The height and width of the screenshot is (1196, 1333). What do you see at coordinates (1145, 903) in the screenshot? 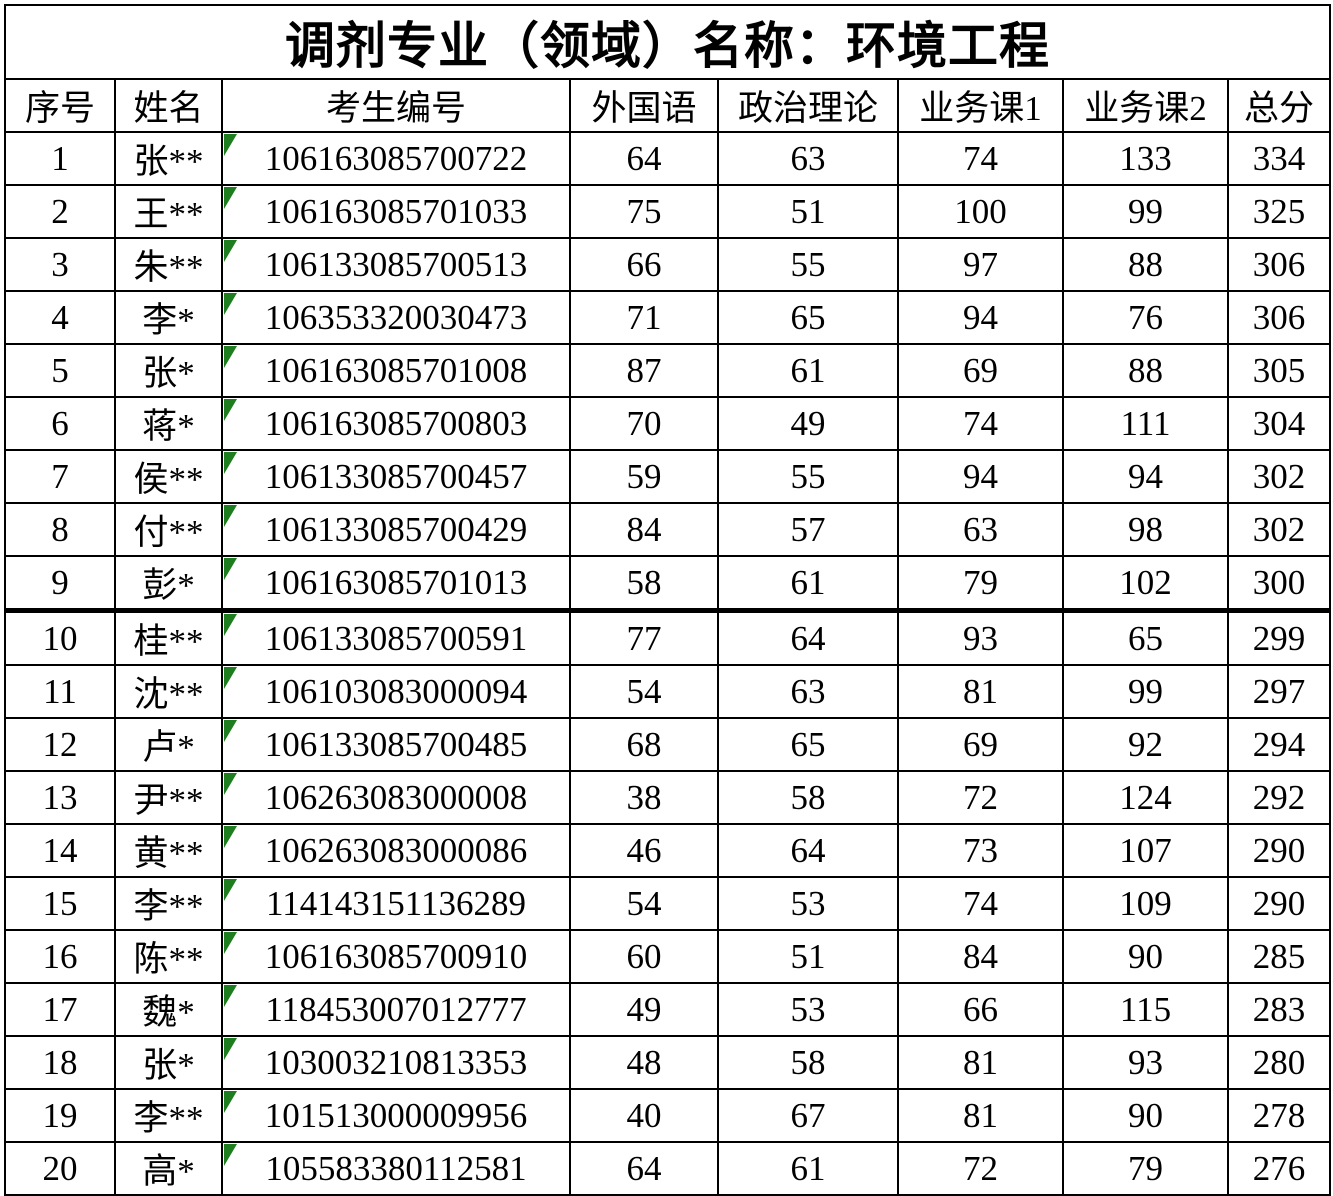
I see `cell-business-course-2: 109` at bounding box center [1145, 903].